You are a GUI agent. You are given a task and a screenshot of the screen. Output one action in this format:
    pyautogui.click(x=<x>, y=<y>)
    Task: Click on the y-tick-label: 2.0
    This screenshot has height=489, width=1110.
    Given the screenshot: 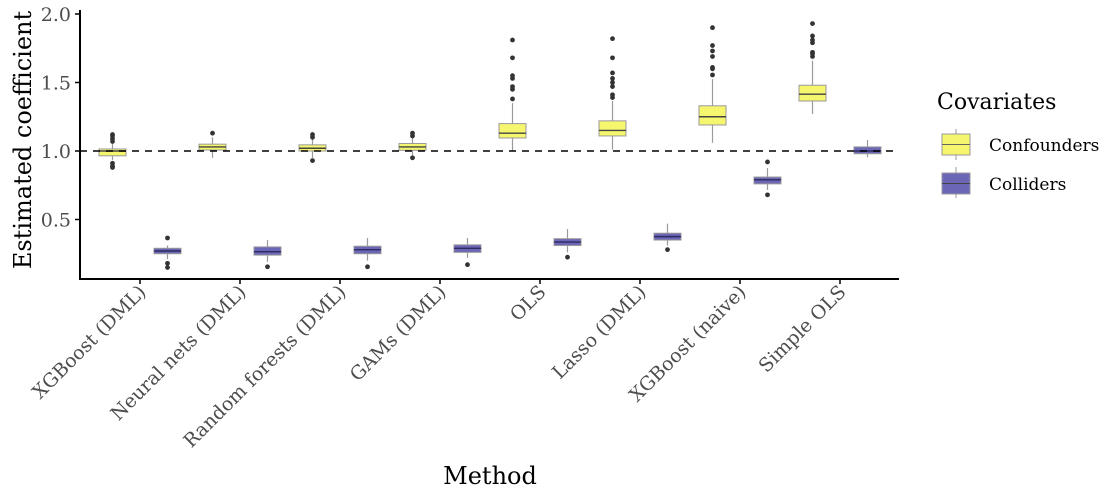 What is the action you would take?
    pyautogui.click(x=56, y=15)
    